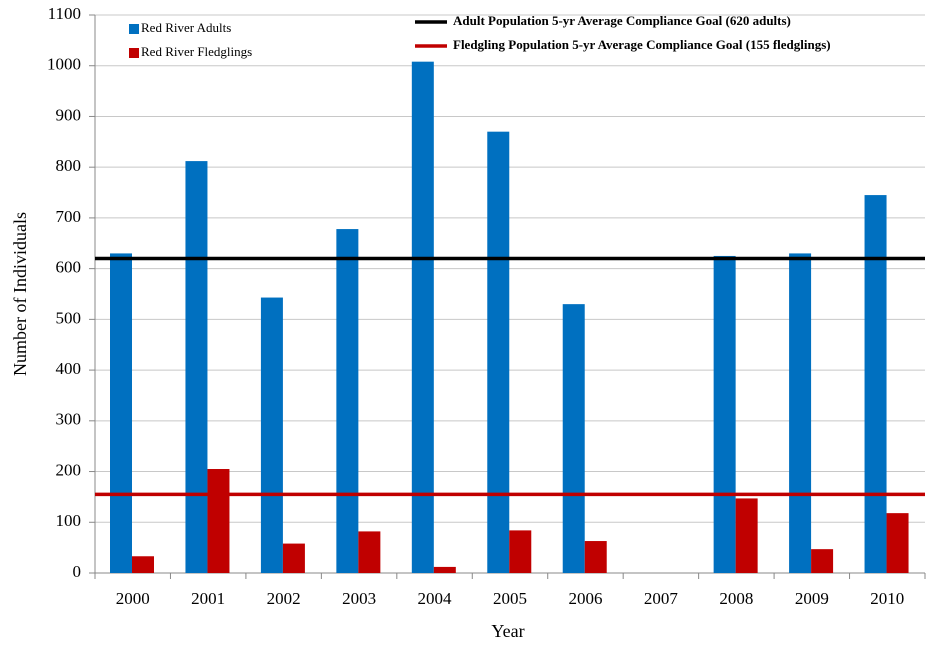 This screenshot has width=927, height=646. I want to click on y-tick-label: 300, so click(69, 419).